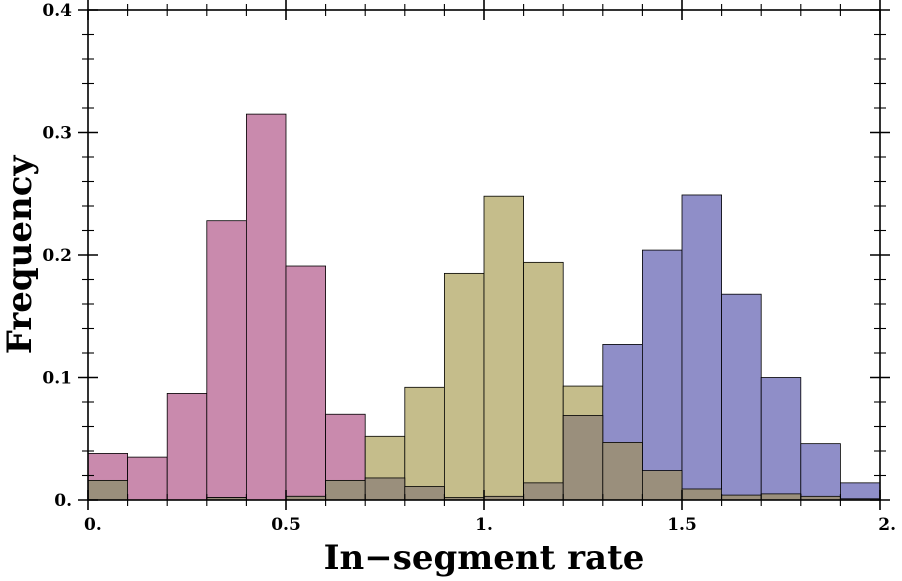  Describe the element at coordinates (93, 525) in the screenshot. I see `x-tick-label-0: 0.` at that location.